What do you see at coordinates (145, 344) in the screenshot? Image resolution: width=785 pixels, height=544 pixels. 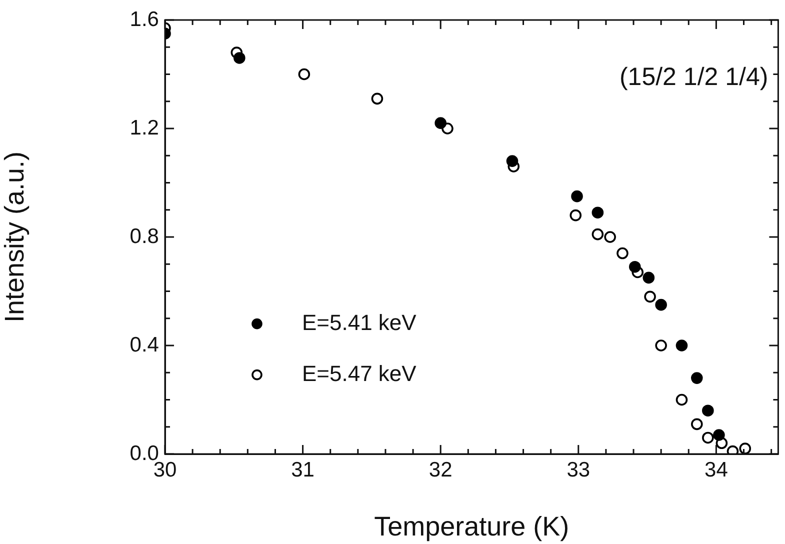 I see `y-tick-label: 0.4` at bounding box center [145, 344].